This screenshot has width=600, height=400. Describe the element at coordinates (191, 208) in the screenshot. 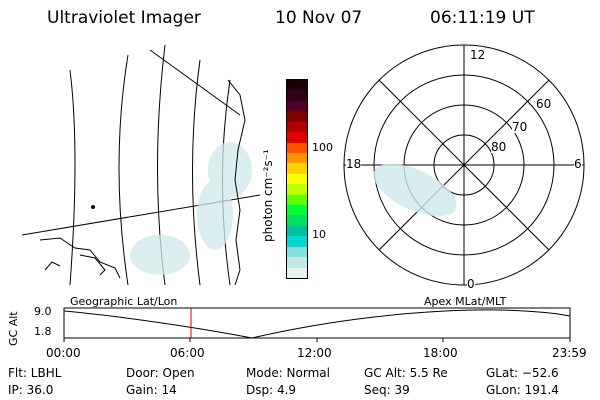

I see `auroral-emission` at that location.